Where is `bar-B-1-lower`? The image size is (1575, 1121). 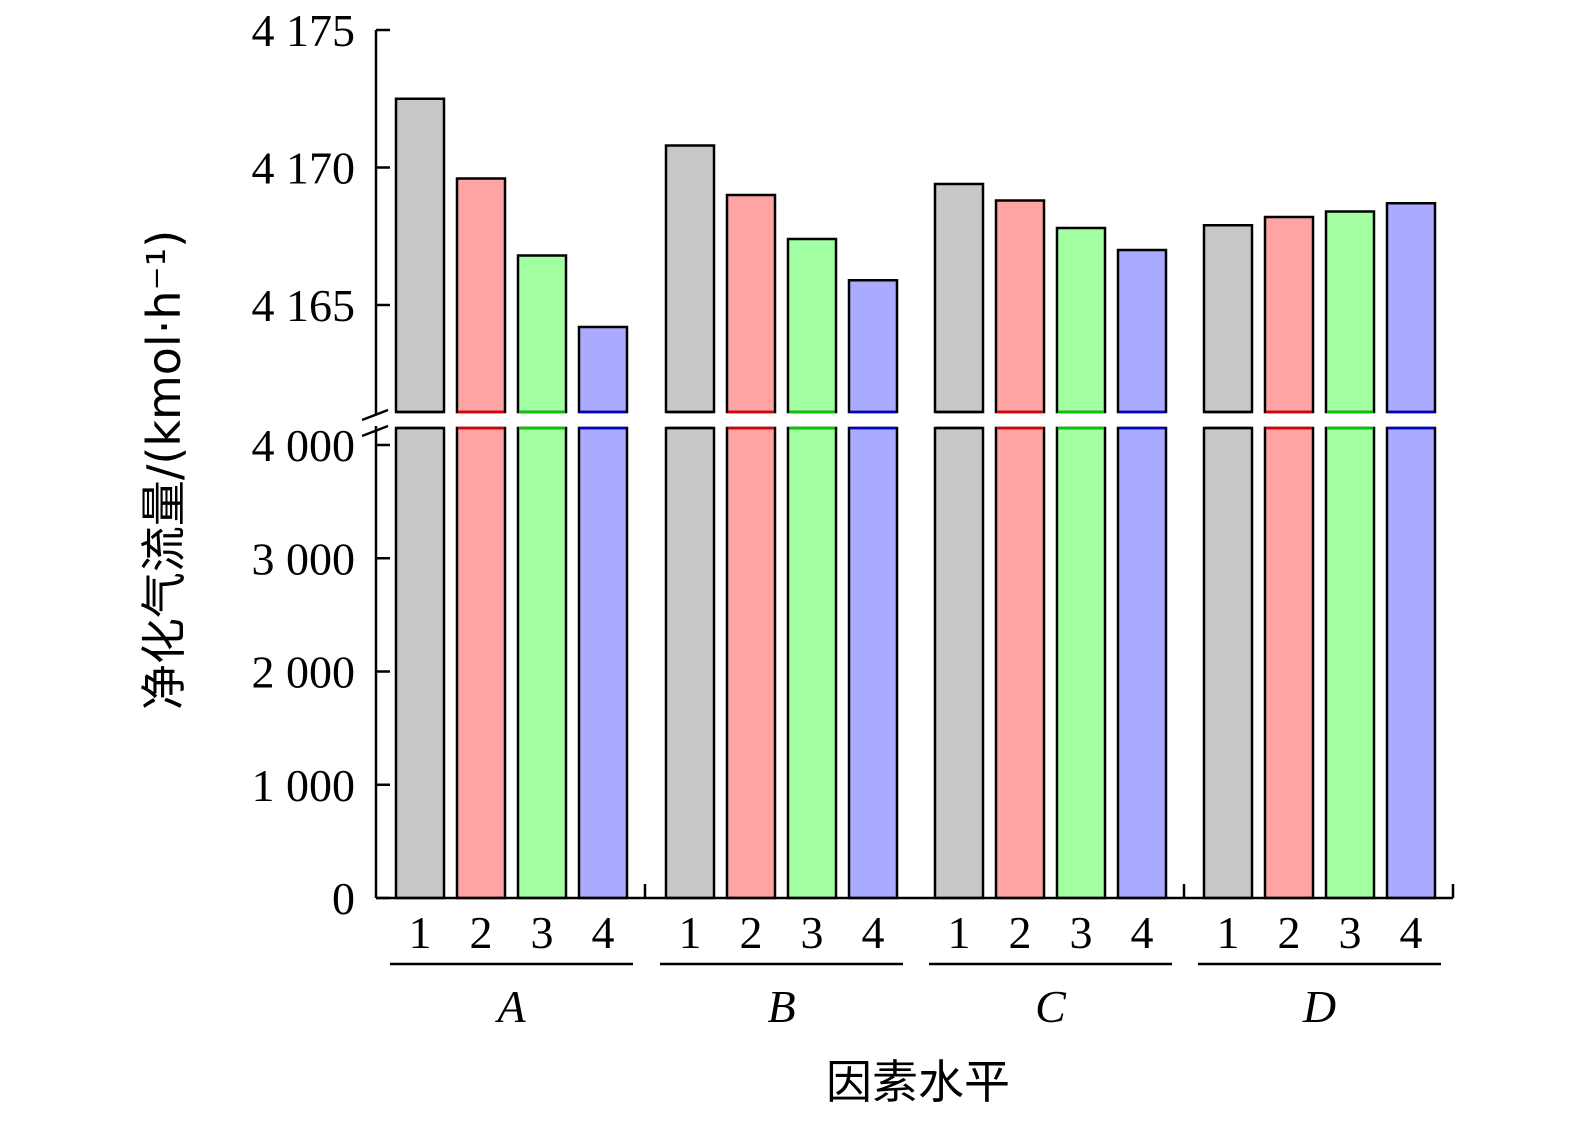
bar-B-1-lower is located at coordinates (690, 663).